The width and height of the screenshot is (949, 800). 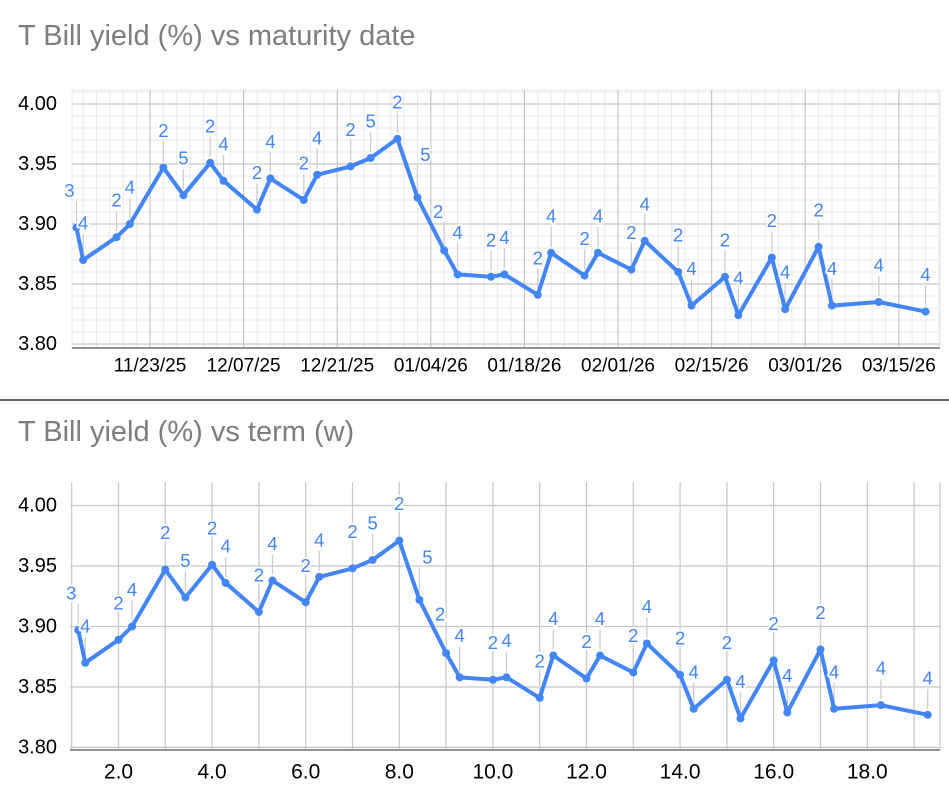 I want to click on y-tick-label: 3.90, so click(x=37, y=224).